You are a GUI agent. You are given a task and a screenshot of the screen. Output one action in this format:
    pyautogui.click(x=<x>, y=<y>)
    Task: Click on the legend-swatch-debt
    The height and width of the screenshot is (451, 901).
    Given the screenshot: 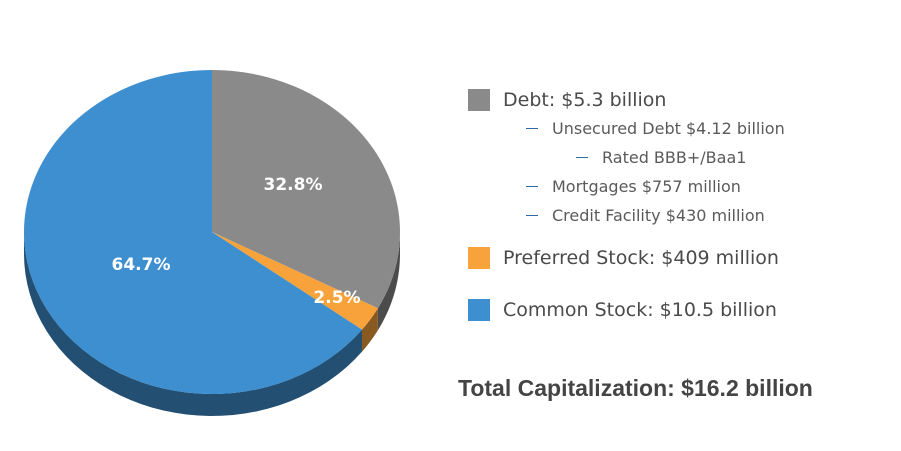 What is the action you would take?
    pyautogui.click(x=479, y=100)
    